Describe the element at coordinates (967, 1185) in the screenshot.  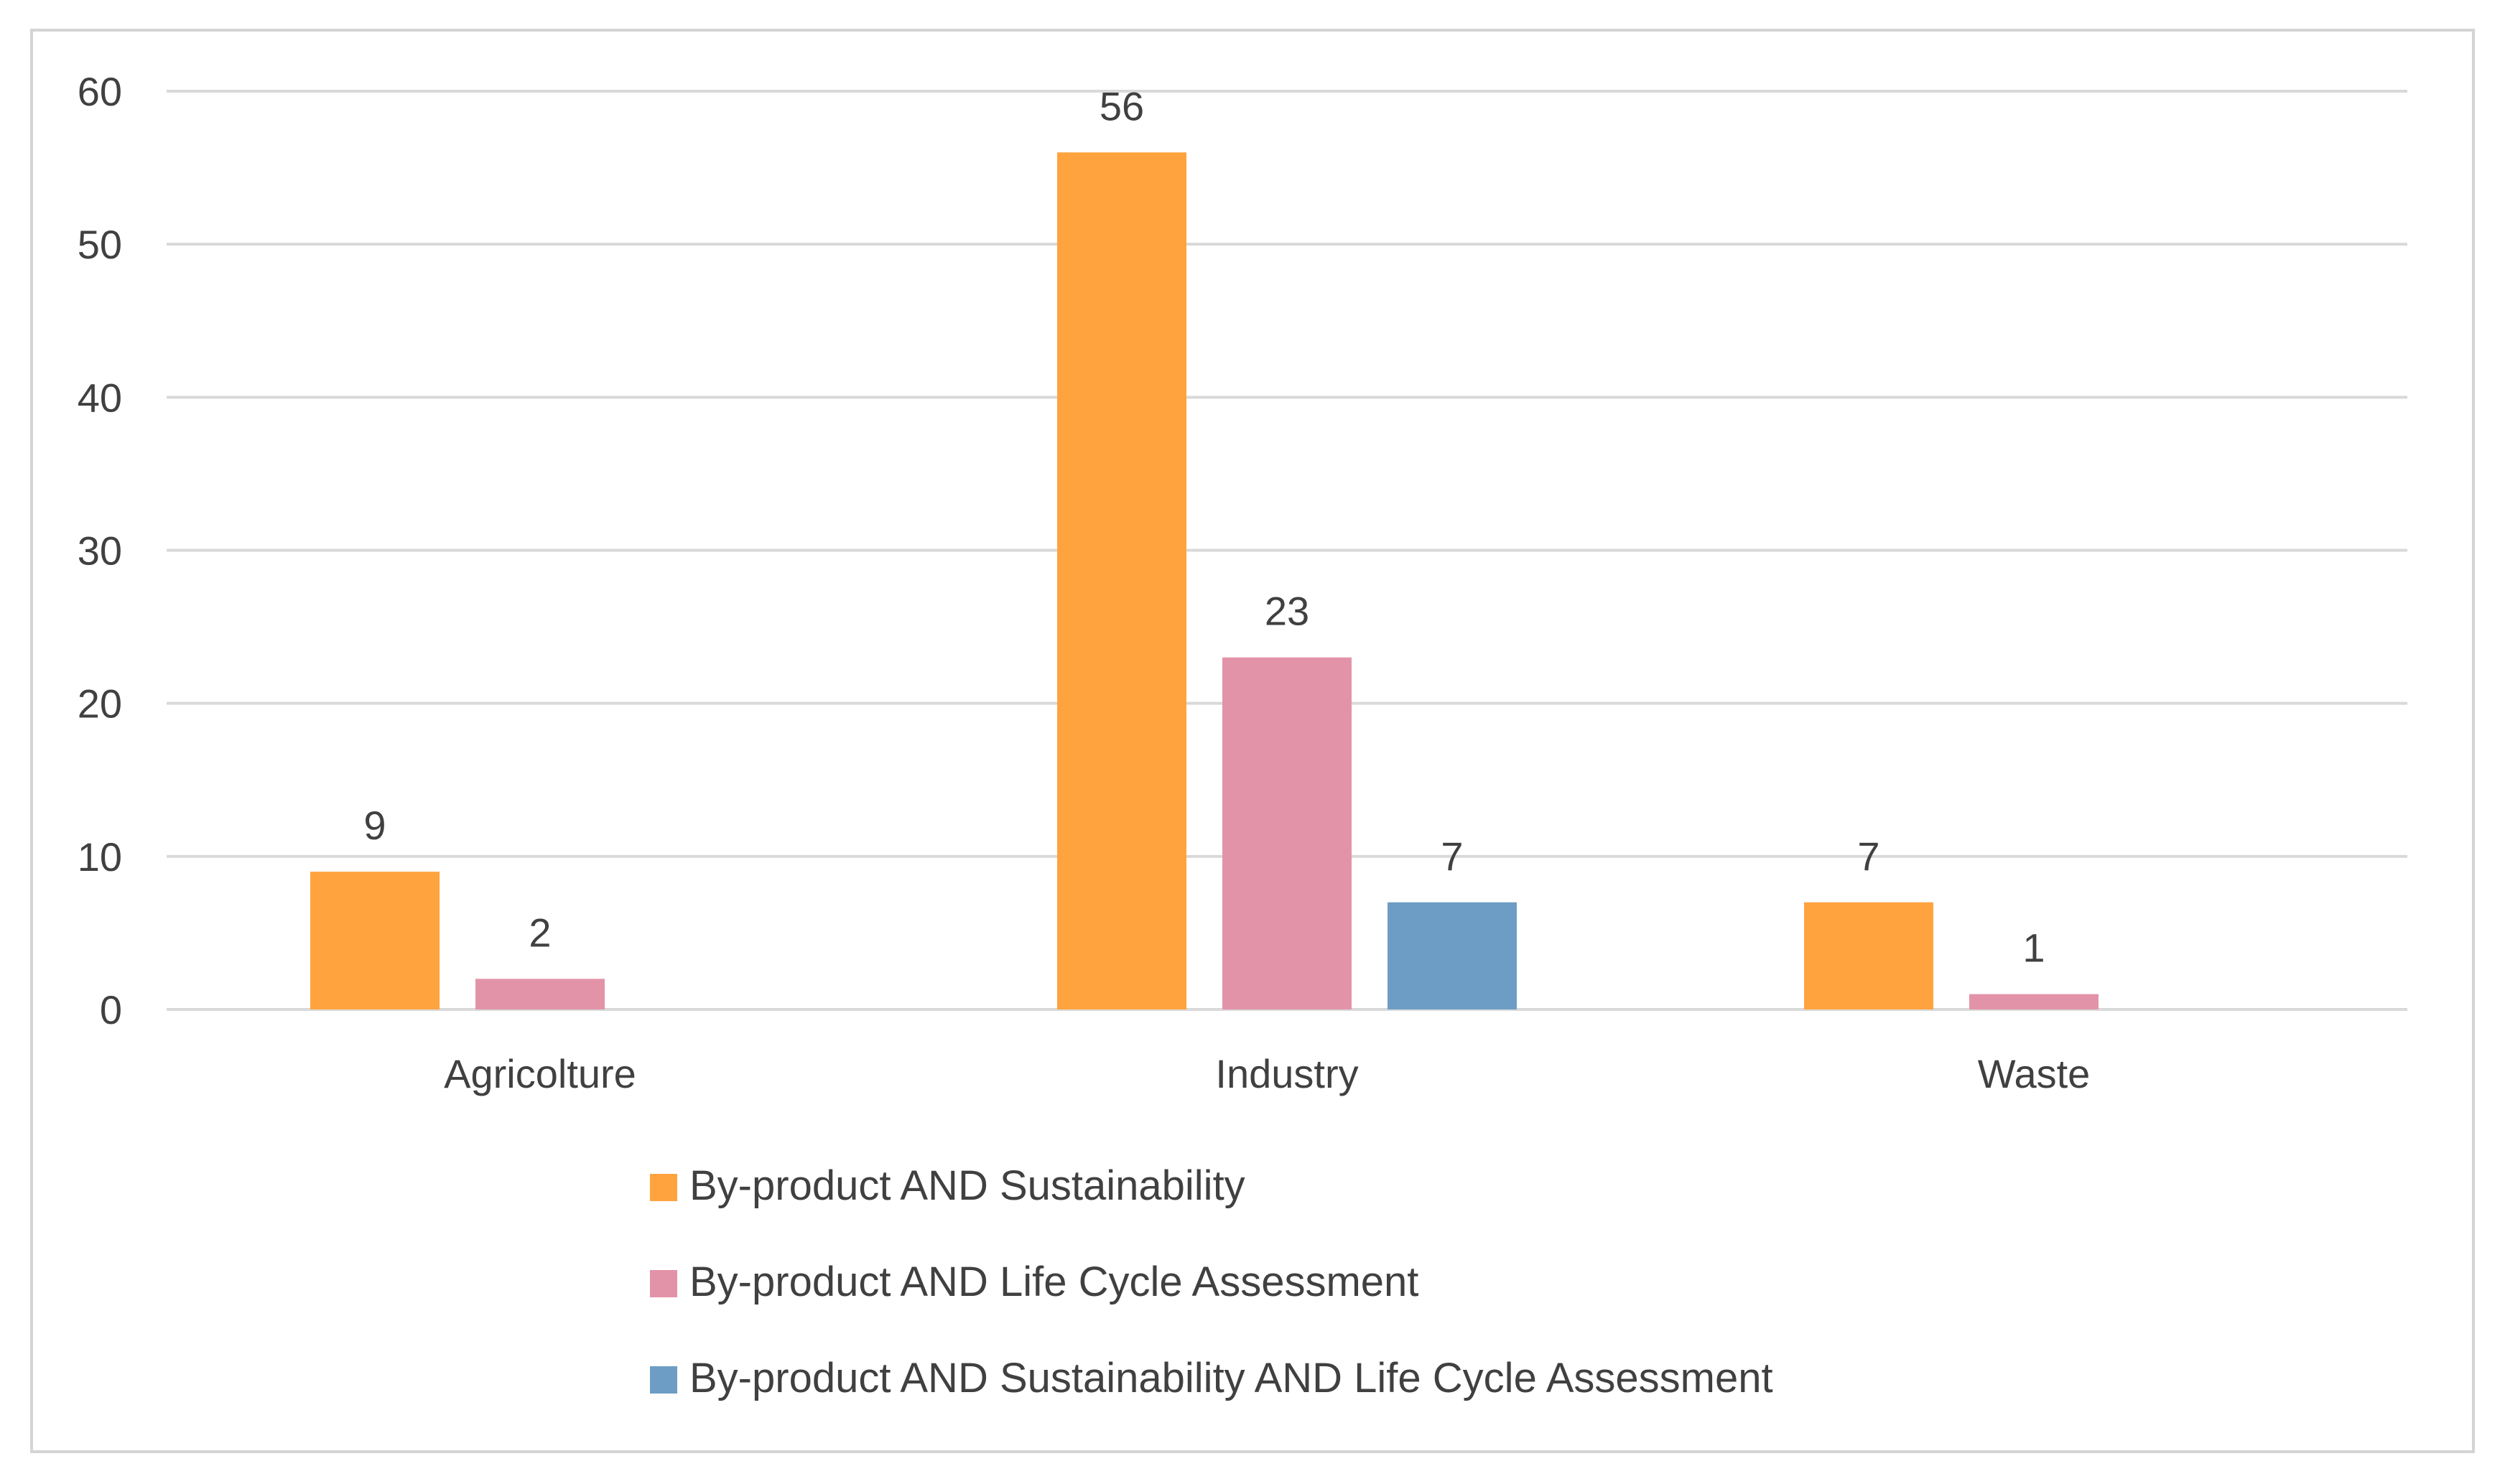
I see `legend-label: By-product AND Sustainability` at that location.